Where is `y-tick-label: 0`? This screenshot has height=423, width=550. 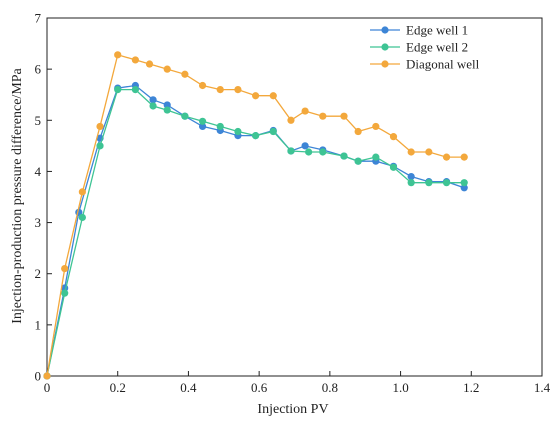 y-tick-label: 0 is located at coordinates (38, 376).